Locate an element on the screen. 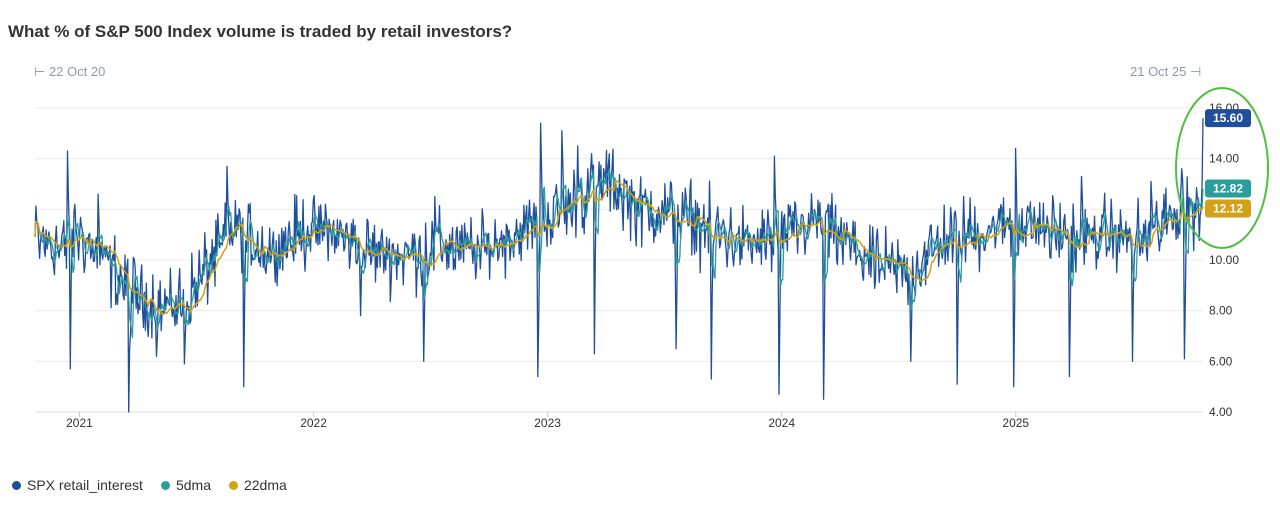 The width and height of the screenshot is (1280, 514). badge-value: 12.82 is located at coordinates (1228, 189).